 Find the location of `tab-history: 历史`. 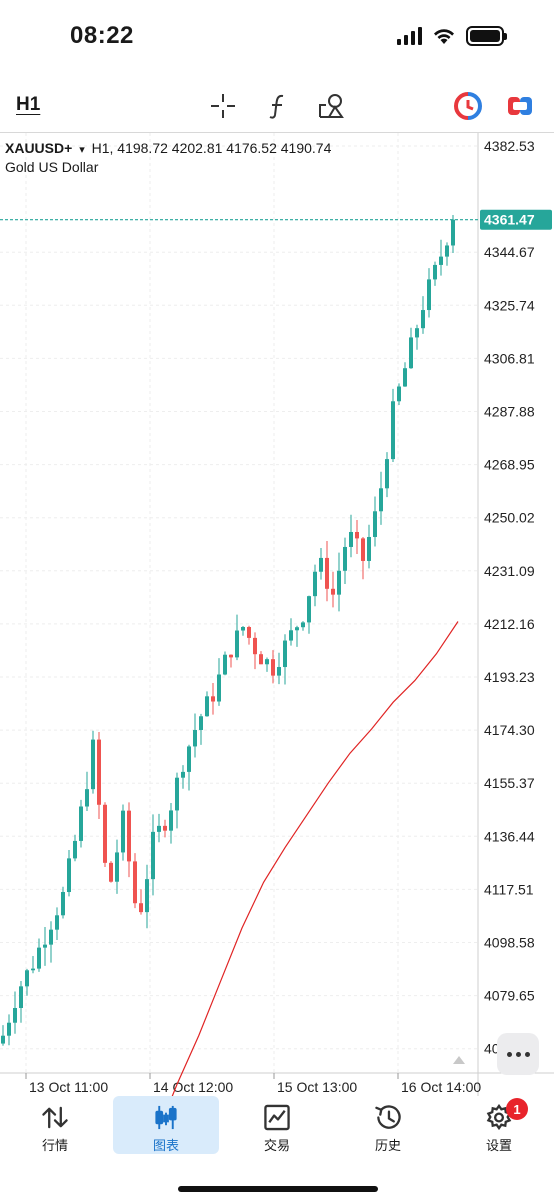

tab-history: 历史 is located at coordinates (388, 1125).